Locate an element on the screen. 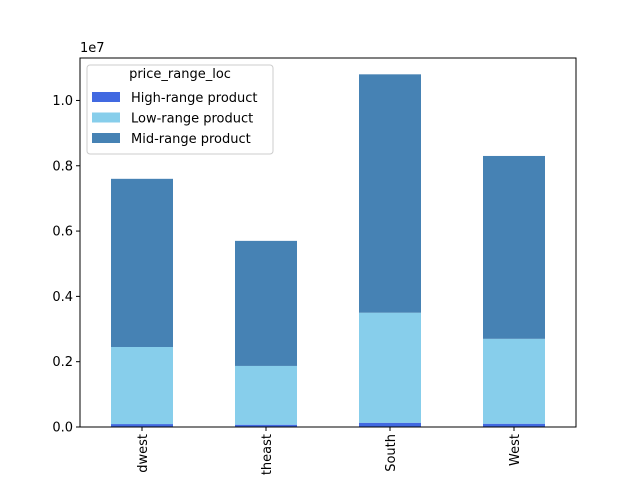 This screenshot has width=640, height=480. x-tick-label: theast is located at coordinates (267, 454).